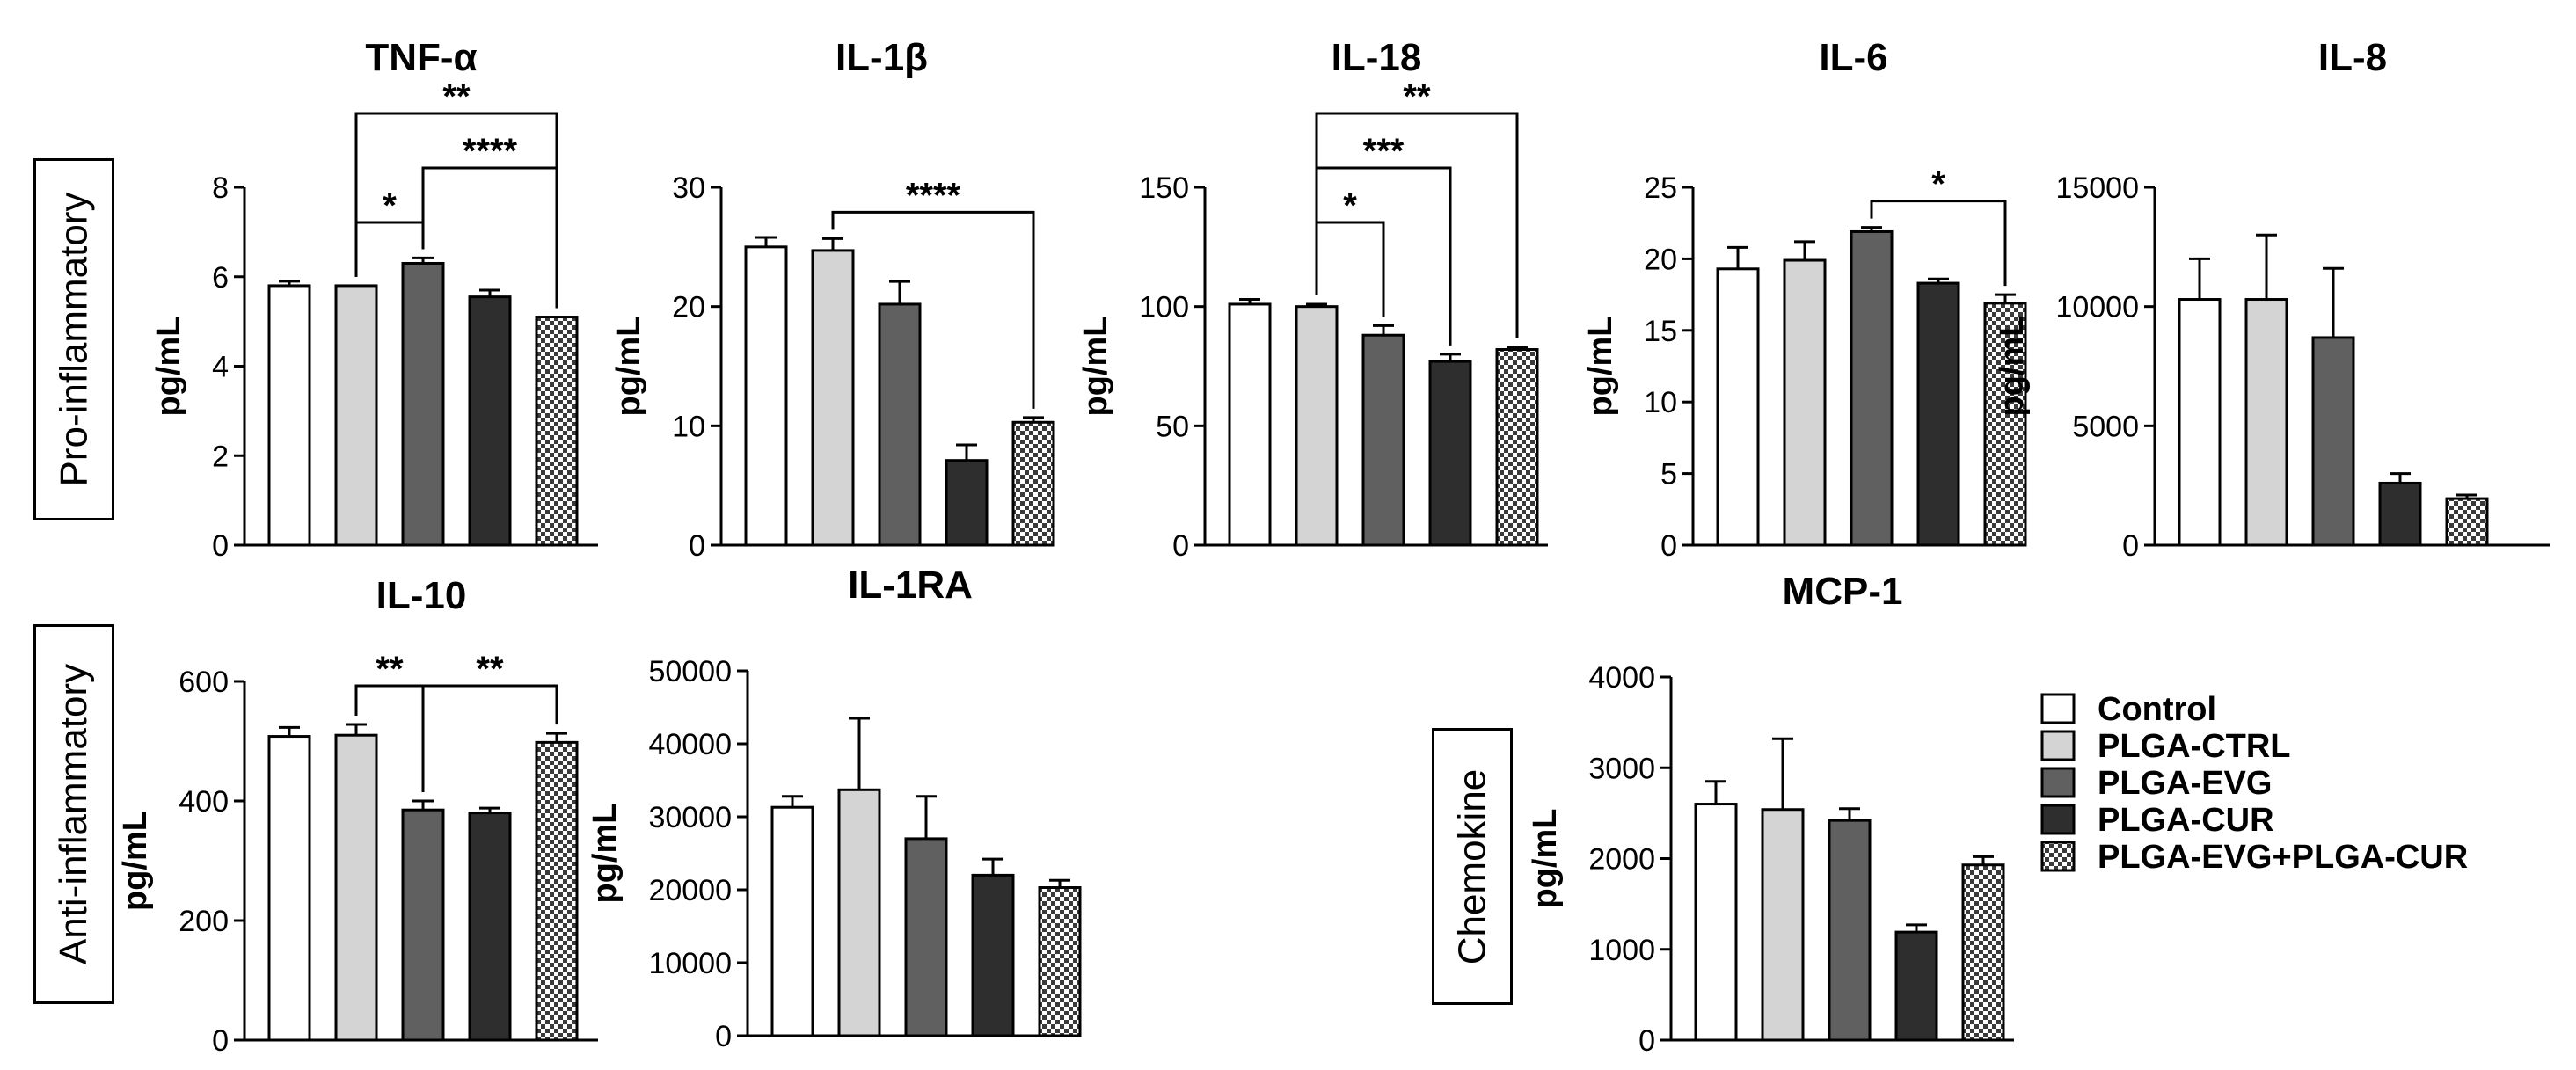  What do you see at coordinates (1853, 58) in the screenshot?
I see `chart-title: IL-6` at bounding box center [1853, 58].